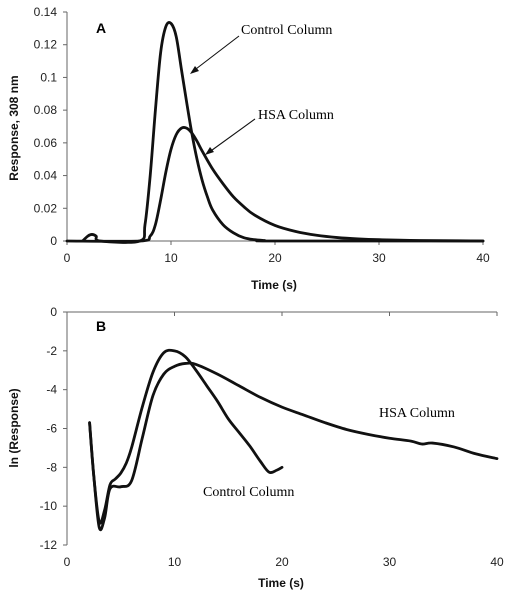 The height and width of the screenshot is (598, 510). Describe the element at coordinates (171, 258) in the screenshot. I see `chart-a-x-tick-label: 10` at that location.